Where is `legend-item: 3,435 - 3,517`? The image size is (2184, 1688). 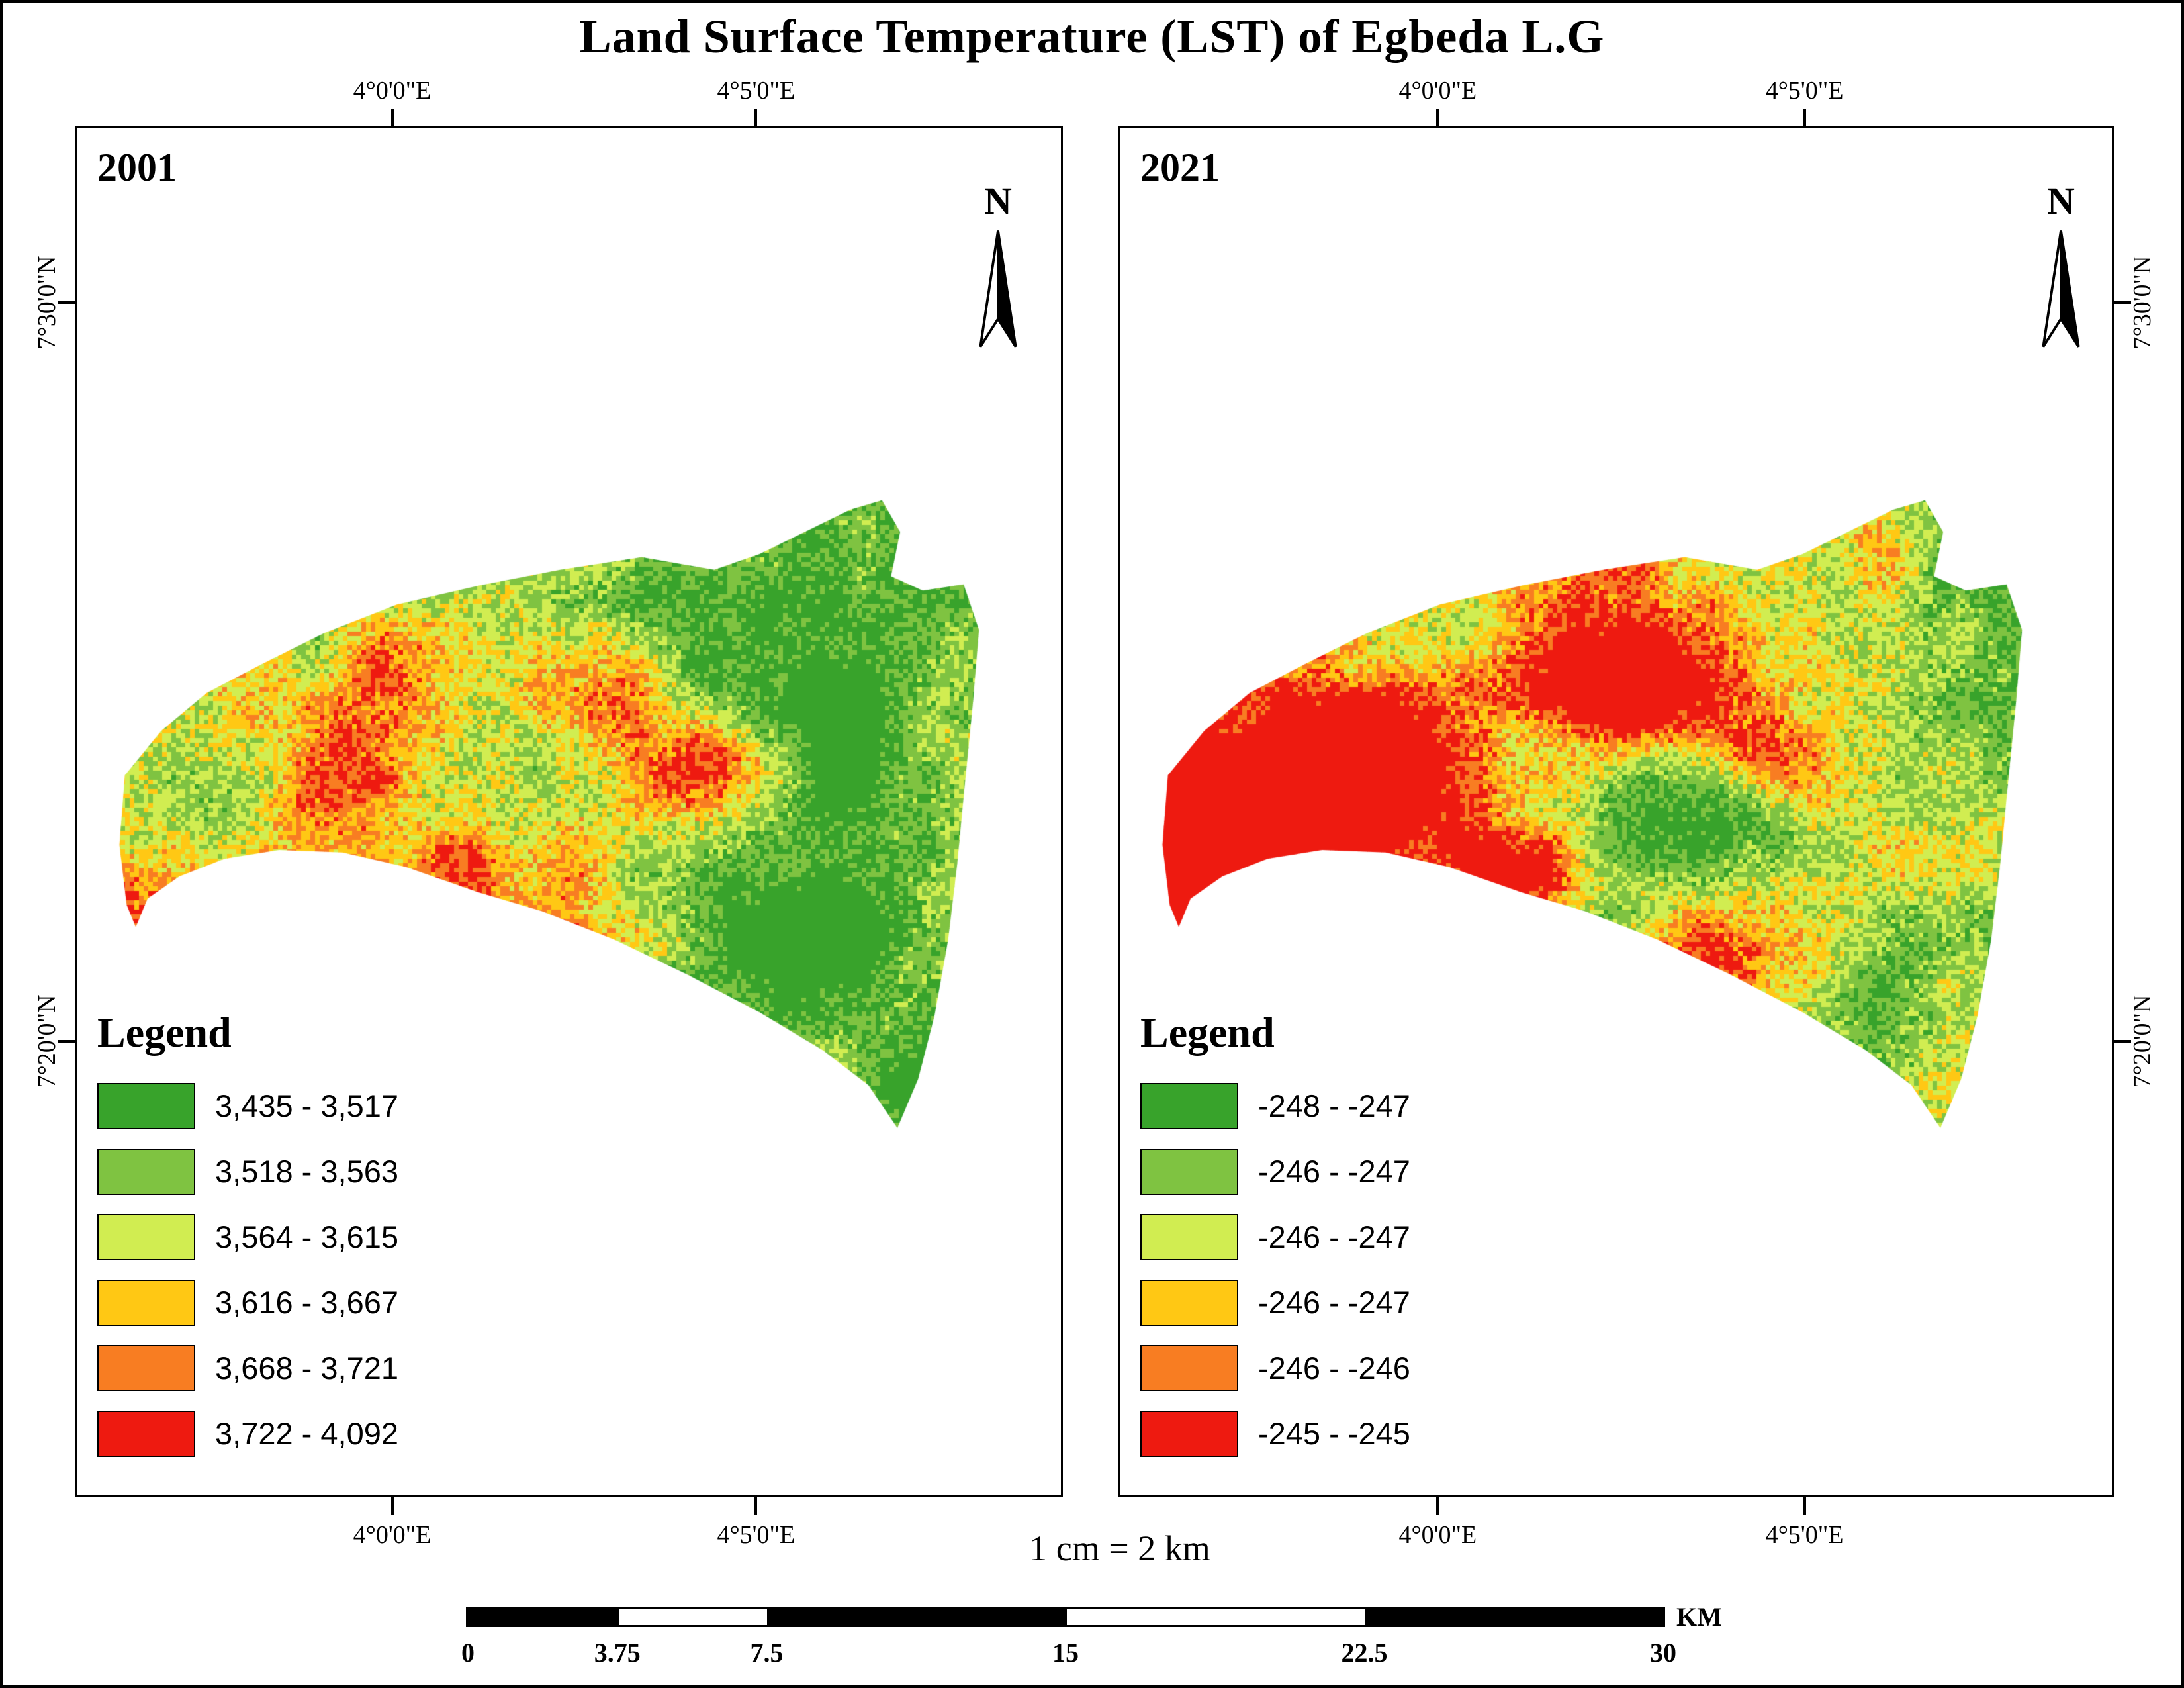
legend-item: 3,435 - 3,517 is located at coordinates (247, 1106).